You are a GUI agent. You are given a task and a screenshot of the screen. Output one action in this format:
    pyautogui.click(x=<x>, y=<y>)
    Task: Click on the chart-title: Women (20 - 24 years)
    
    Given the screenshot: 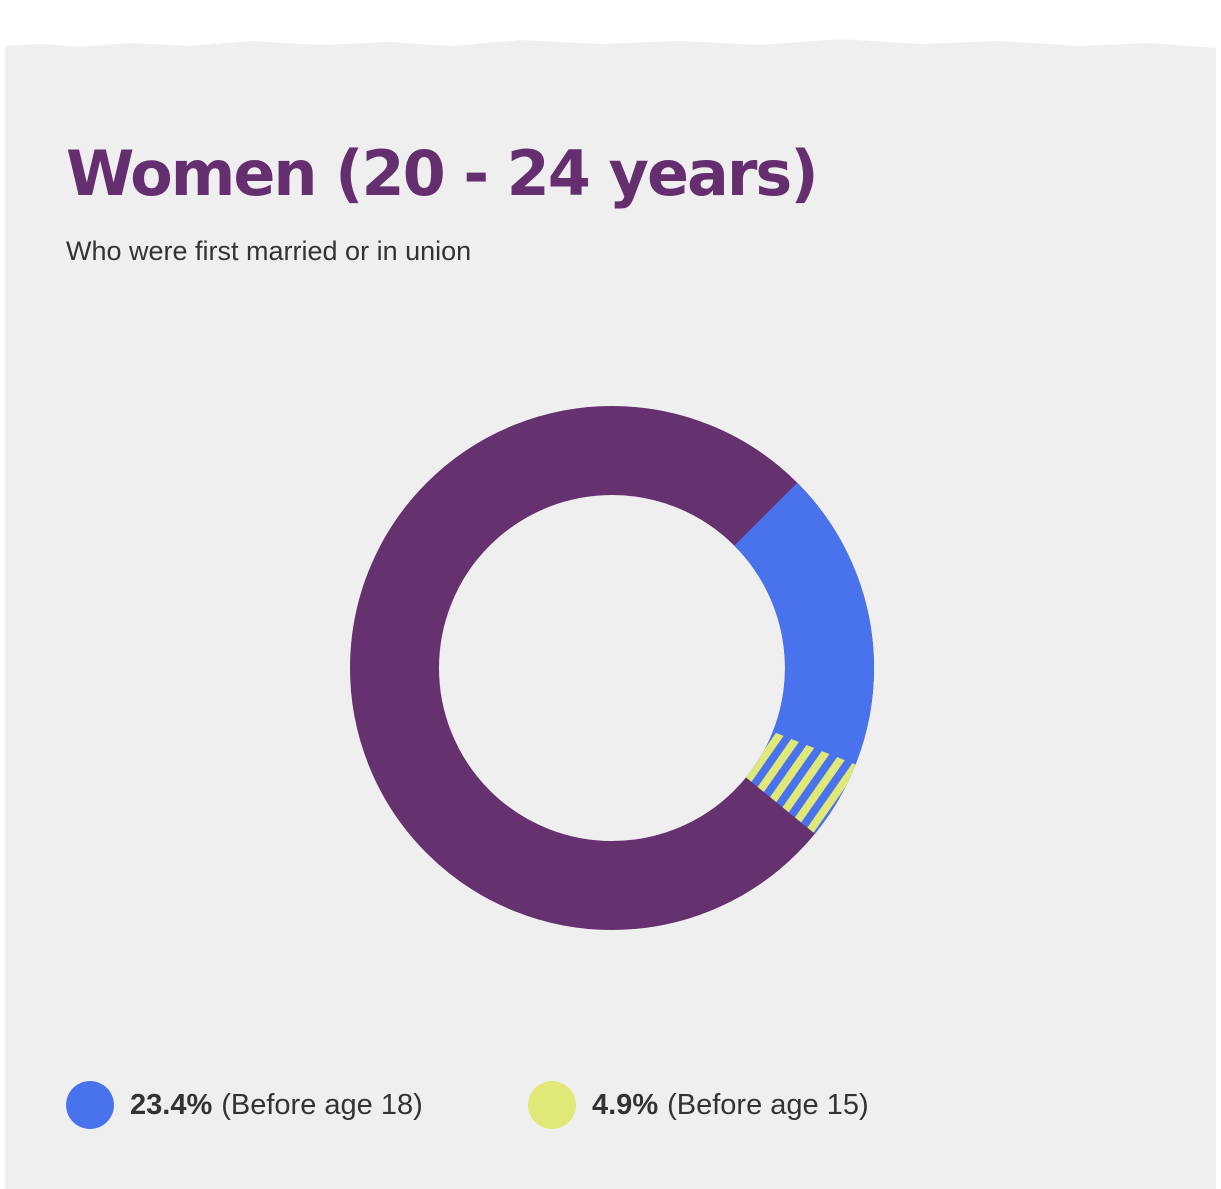 What is the action you would take?
    pyautogui.click(x=441, y=173)
    